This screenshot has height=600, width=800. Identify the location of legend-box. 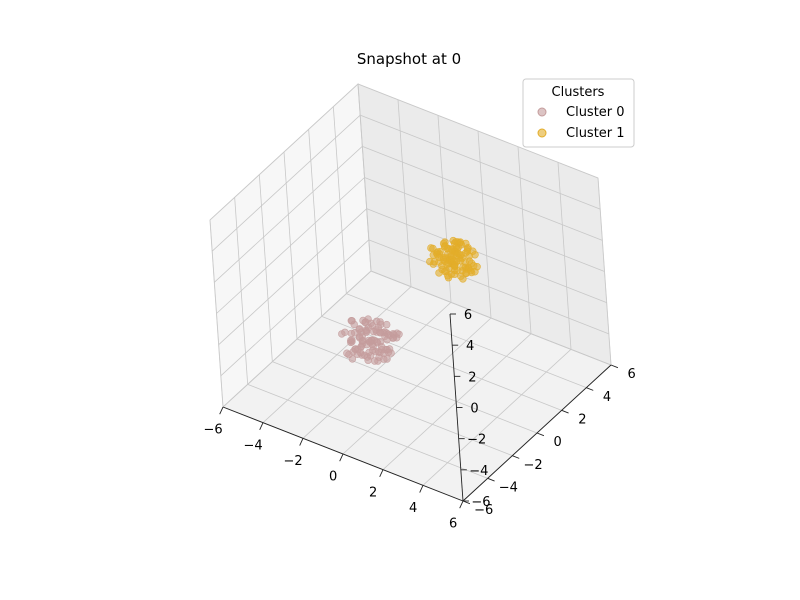
(578, 113).